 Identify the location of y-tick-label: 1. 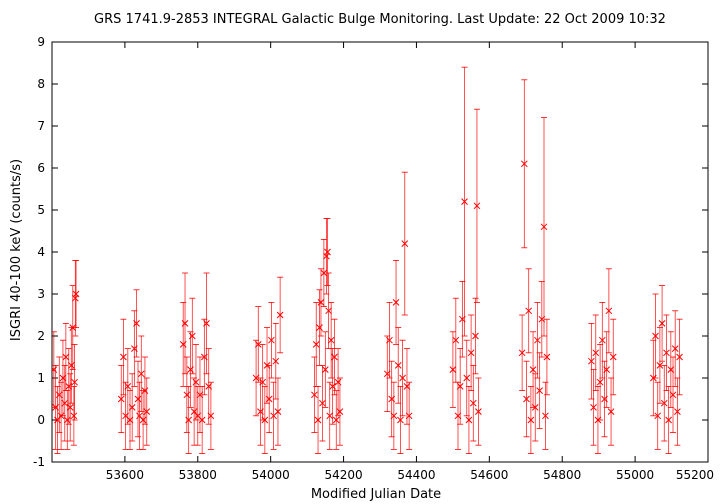
(41, 378).